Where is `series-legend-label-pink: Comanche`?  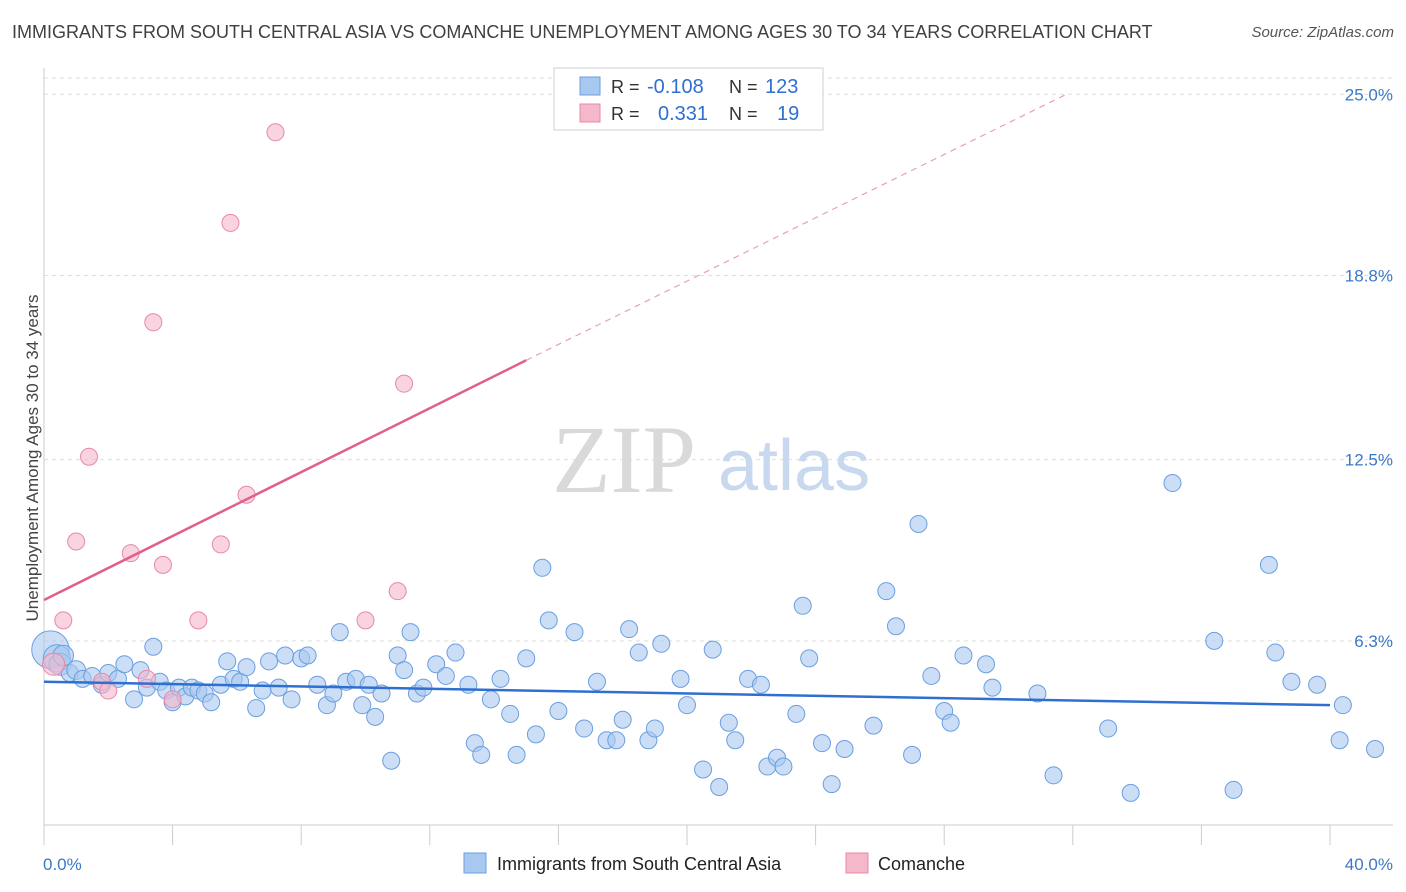 series-legend-label-pink: Comanche is located at coordinates (921, 864).